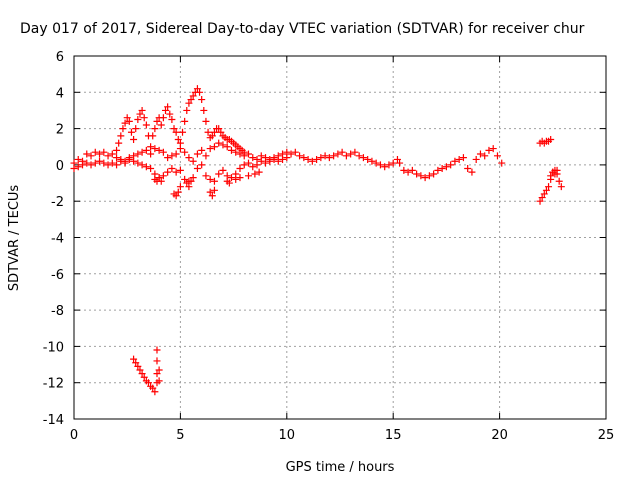  I want to click on series-late-cluster, so click(550, 170).